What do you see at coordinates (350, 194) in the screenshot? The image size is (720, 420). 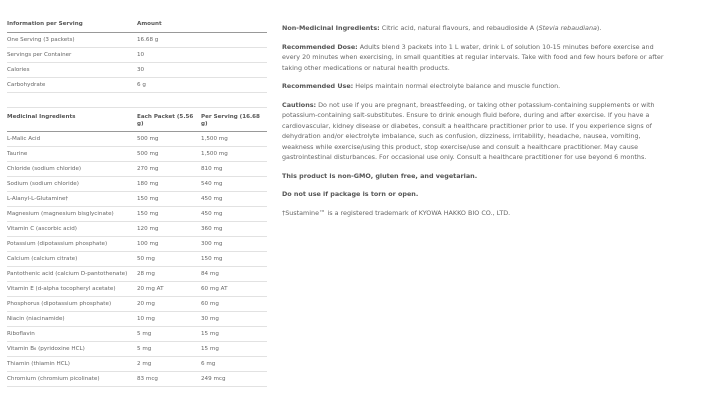 I see `text: Do not use if package is torn or open.` at bounding box center [350, 194].